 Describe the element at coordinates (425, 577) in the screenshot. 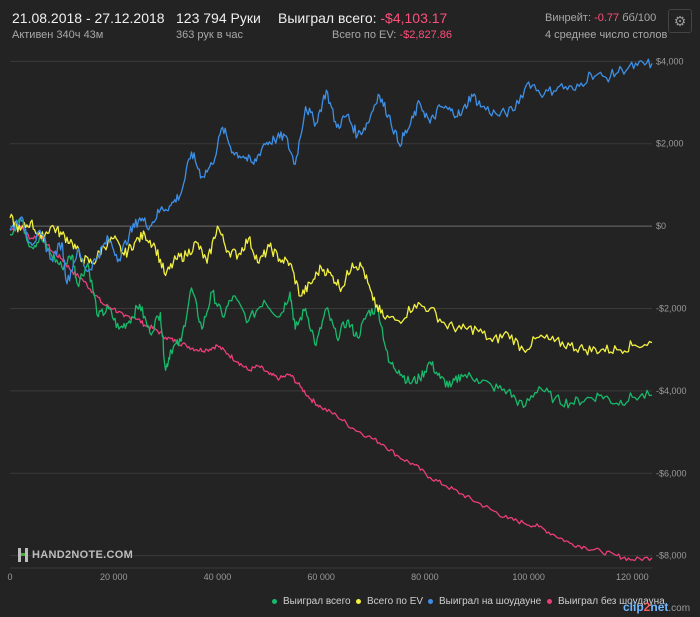

I see `x-tick-label: 80 000` at that location.